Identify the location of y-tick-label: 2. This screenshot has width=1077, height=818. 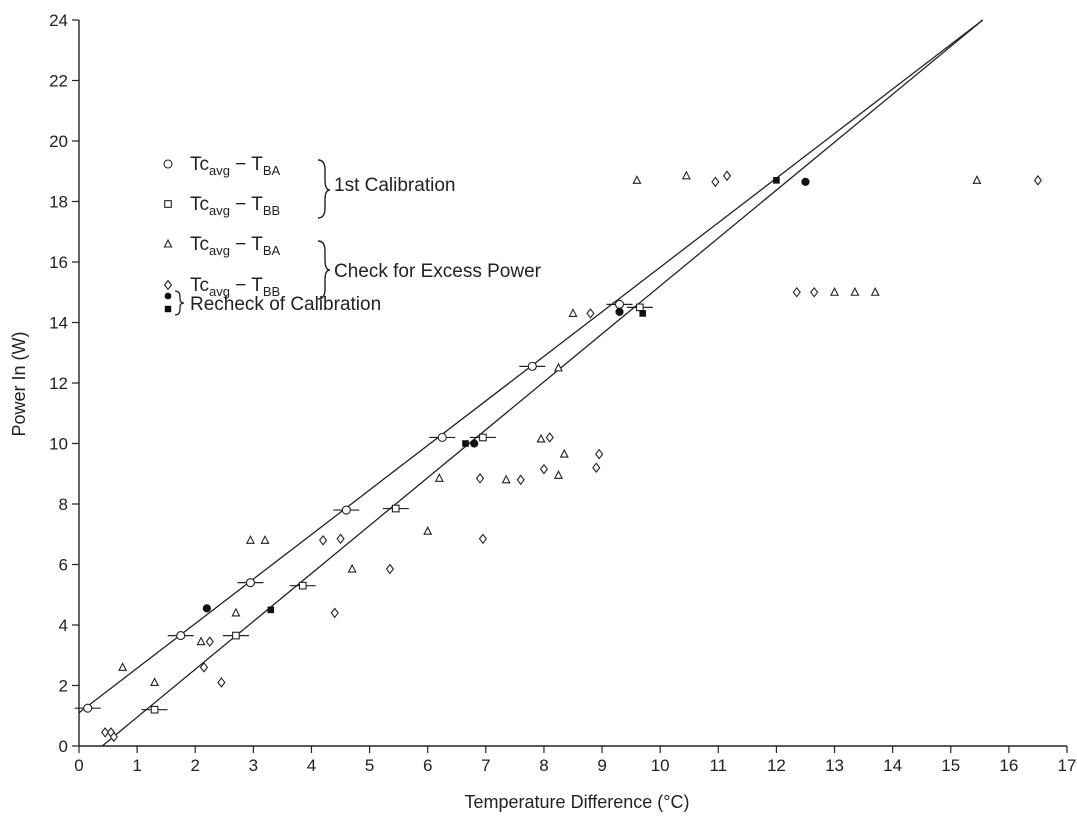
(63, 686).